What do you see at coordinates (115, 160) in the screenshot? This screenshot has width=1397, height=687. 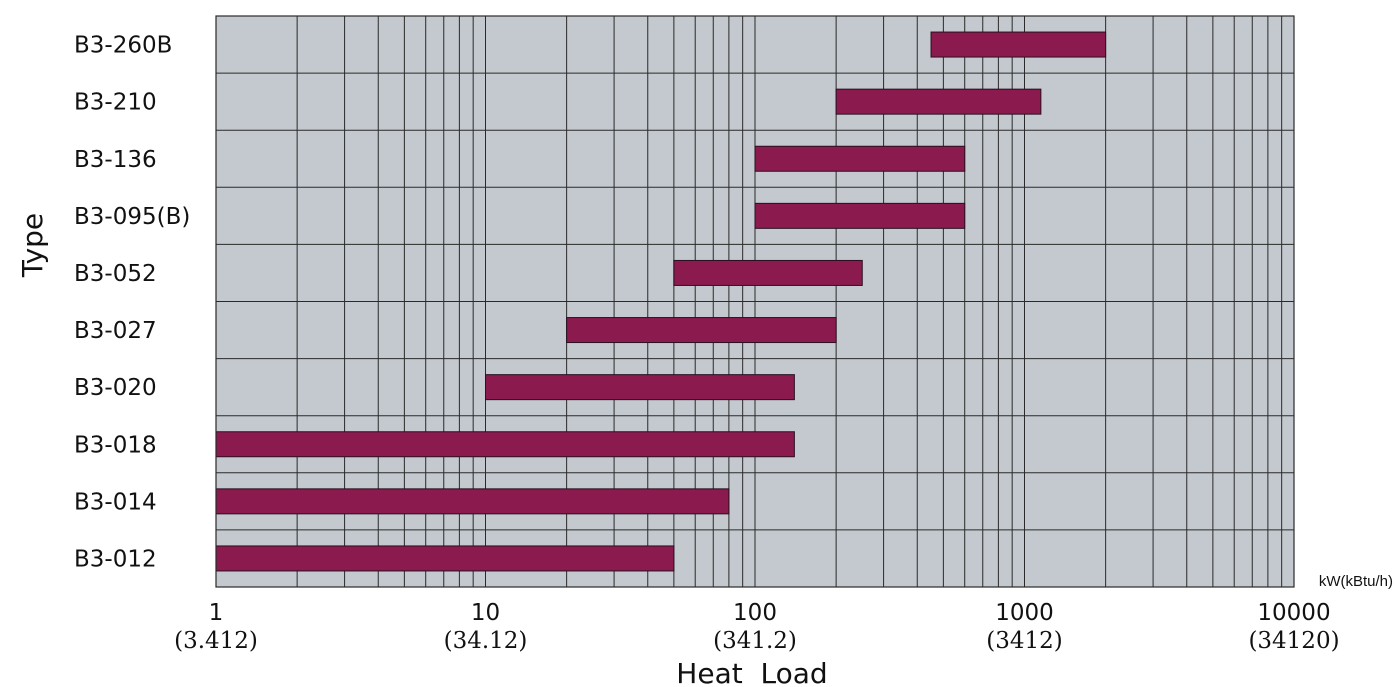 I see `category-label: B3-136` at bounding box center [115, 160].